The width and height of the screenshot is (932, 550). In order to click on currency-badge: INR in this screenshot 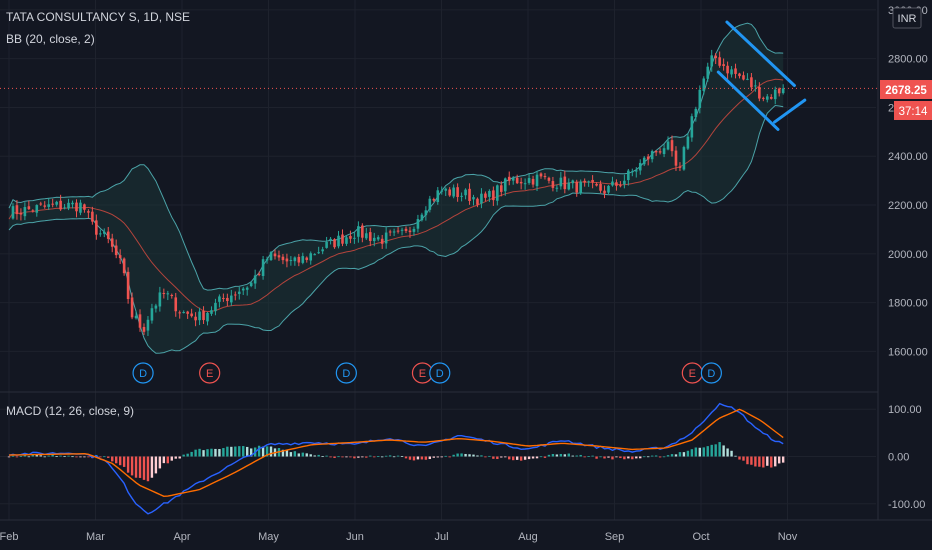, I will do `click(907, 18)`.